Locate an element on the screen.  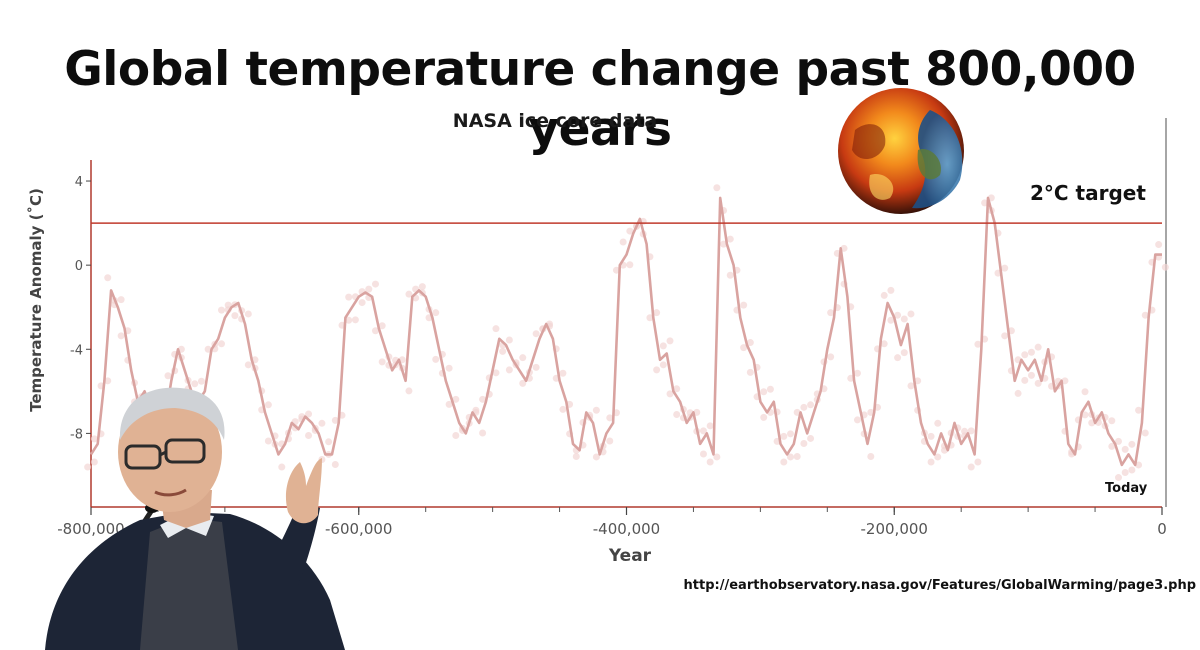
x-tick-label: -600,000 is located at coordinates (358, 529).